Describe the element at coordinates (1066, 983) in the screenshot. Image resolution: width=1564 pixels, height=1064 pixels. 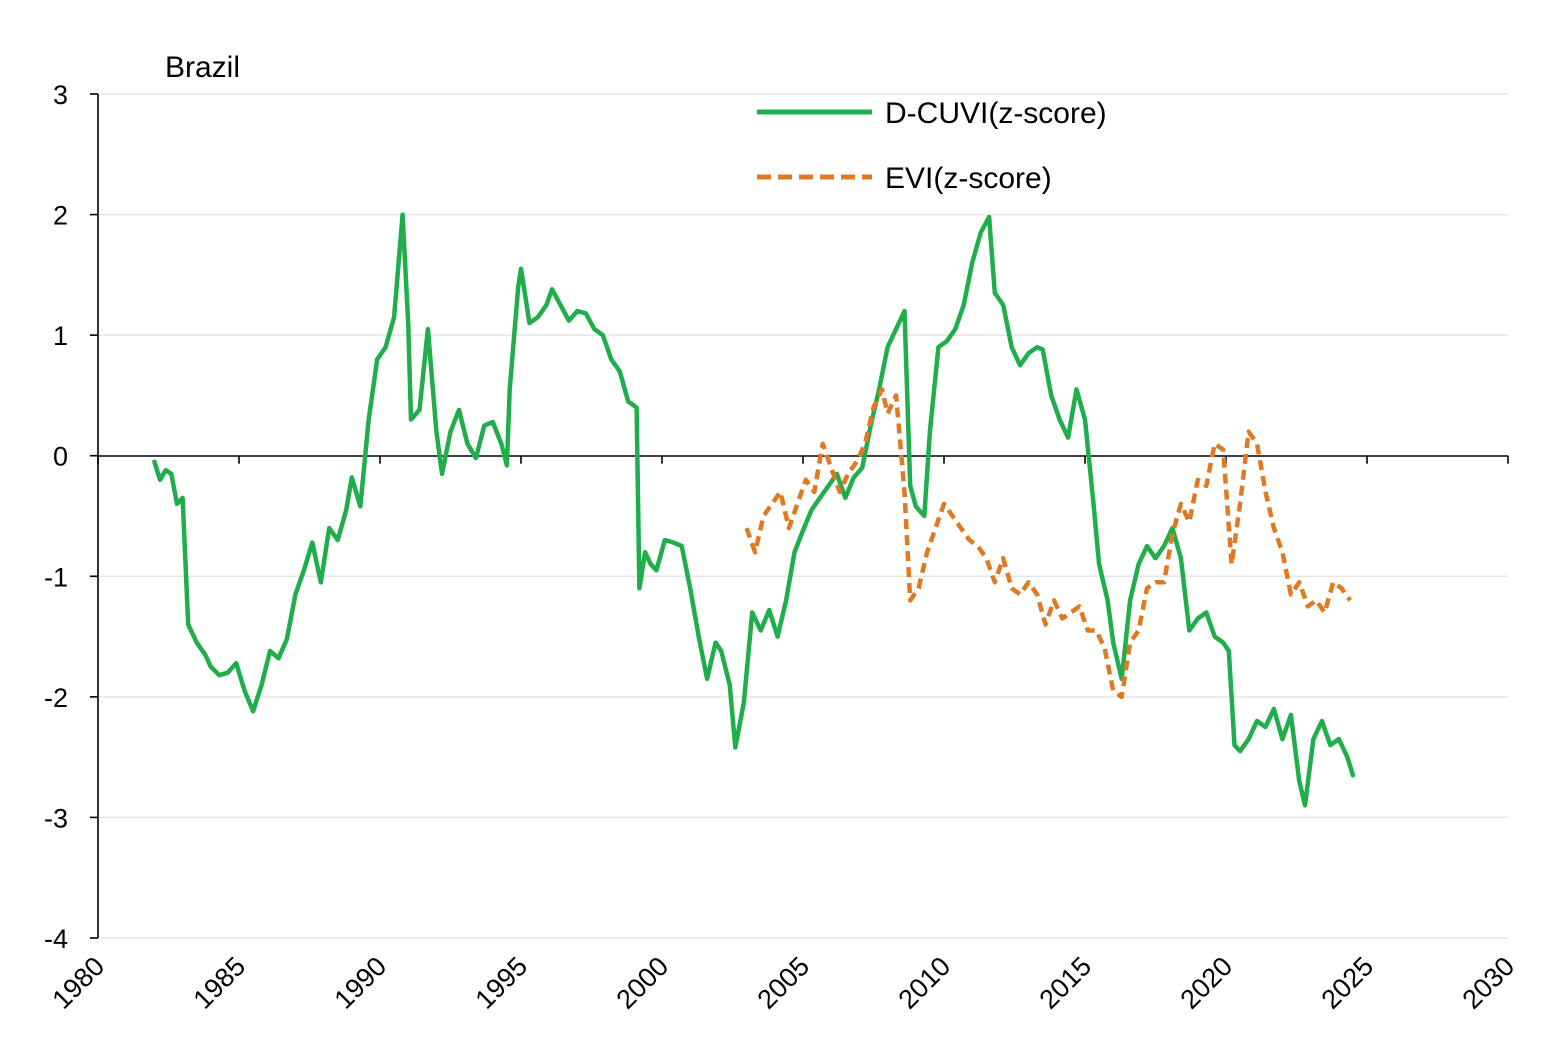
I see `x-tick-label: 2015` at that location.